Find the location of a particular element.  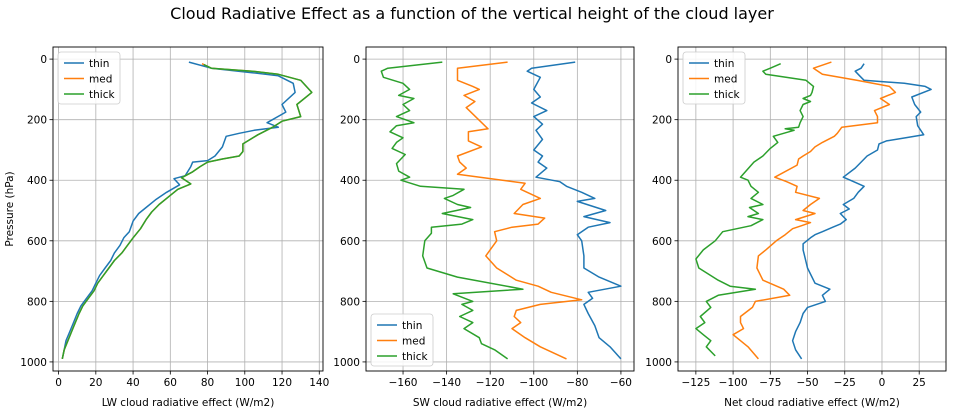

x-tick-label: 60 is located at coordinates (170, 383).